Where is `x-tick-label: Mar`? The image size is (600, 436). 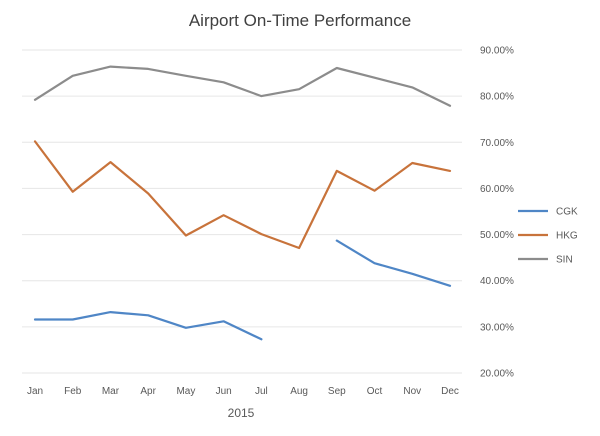
x-tick-label: Mar is located at coordinates (111, 391).